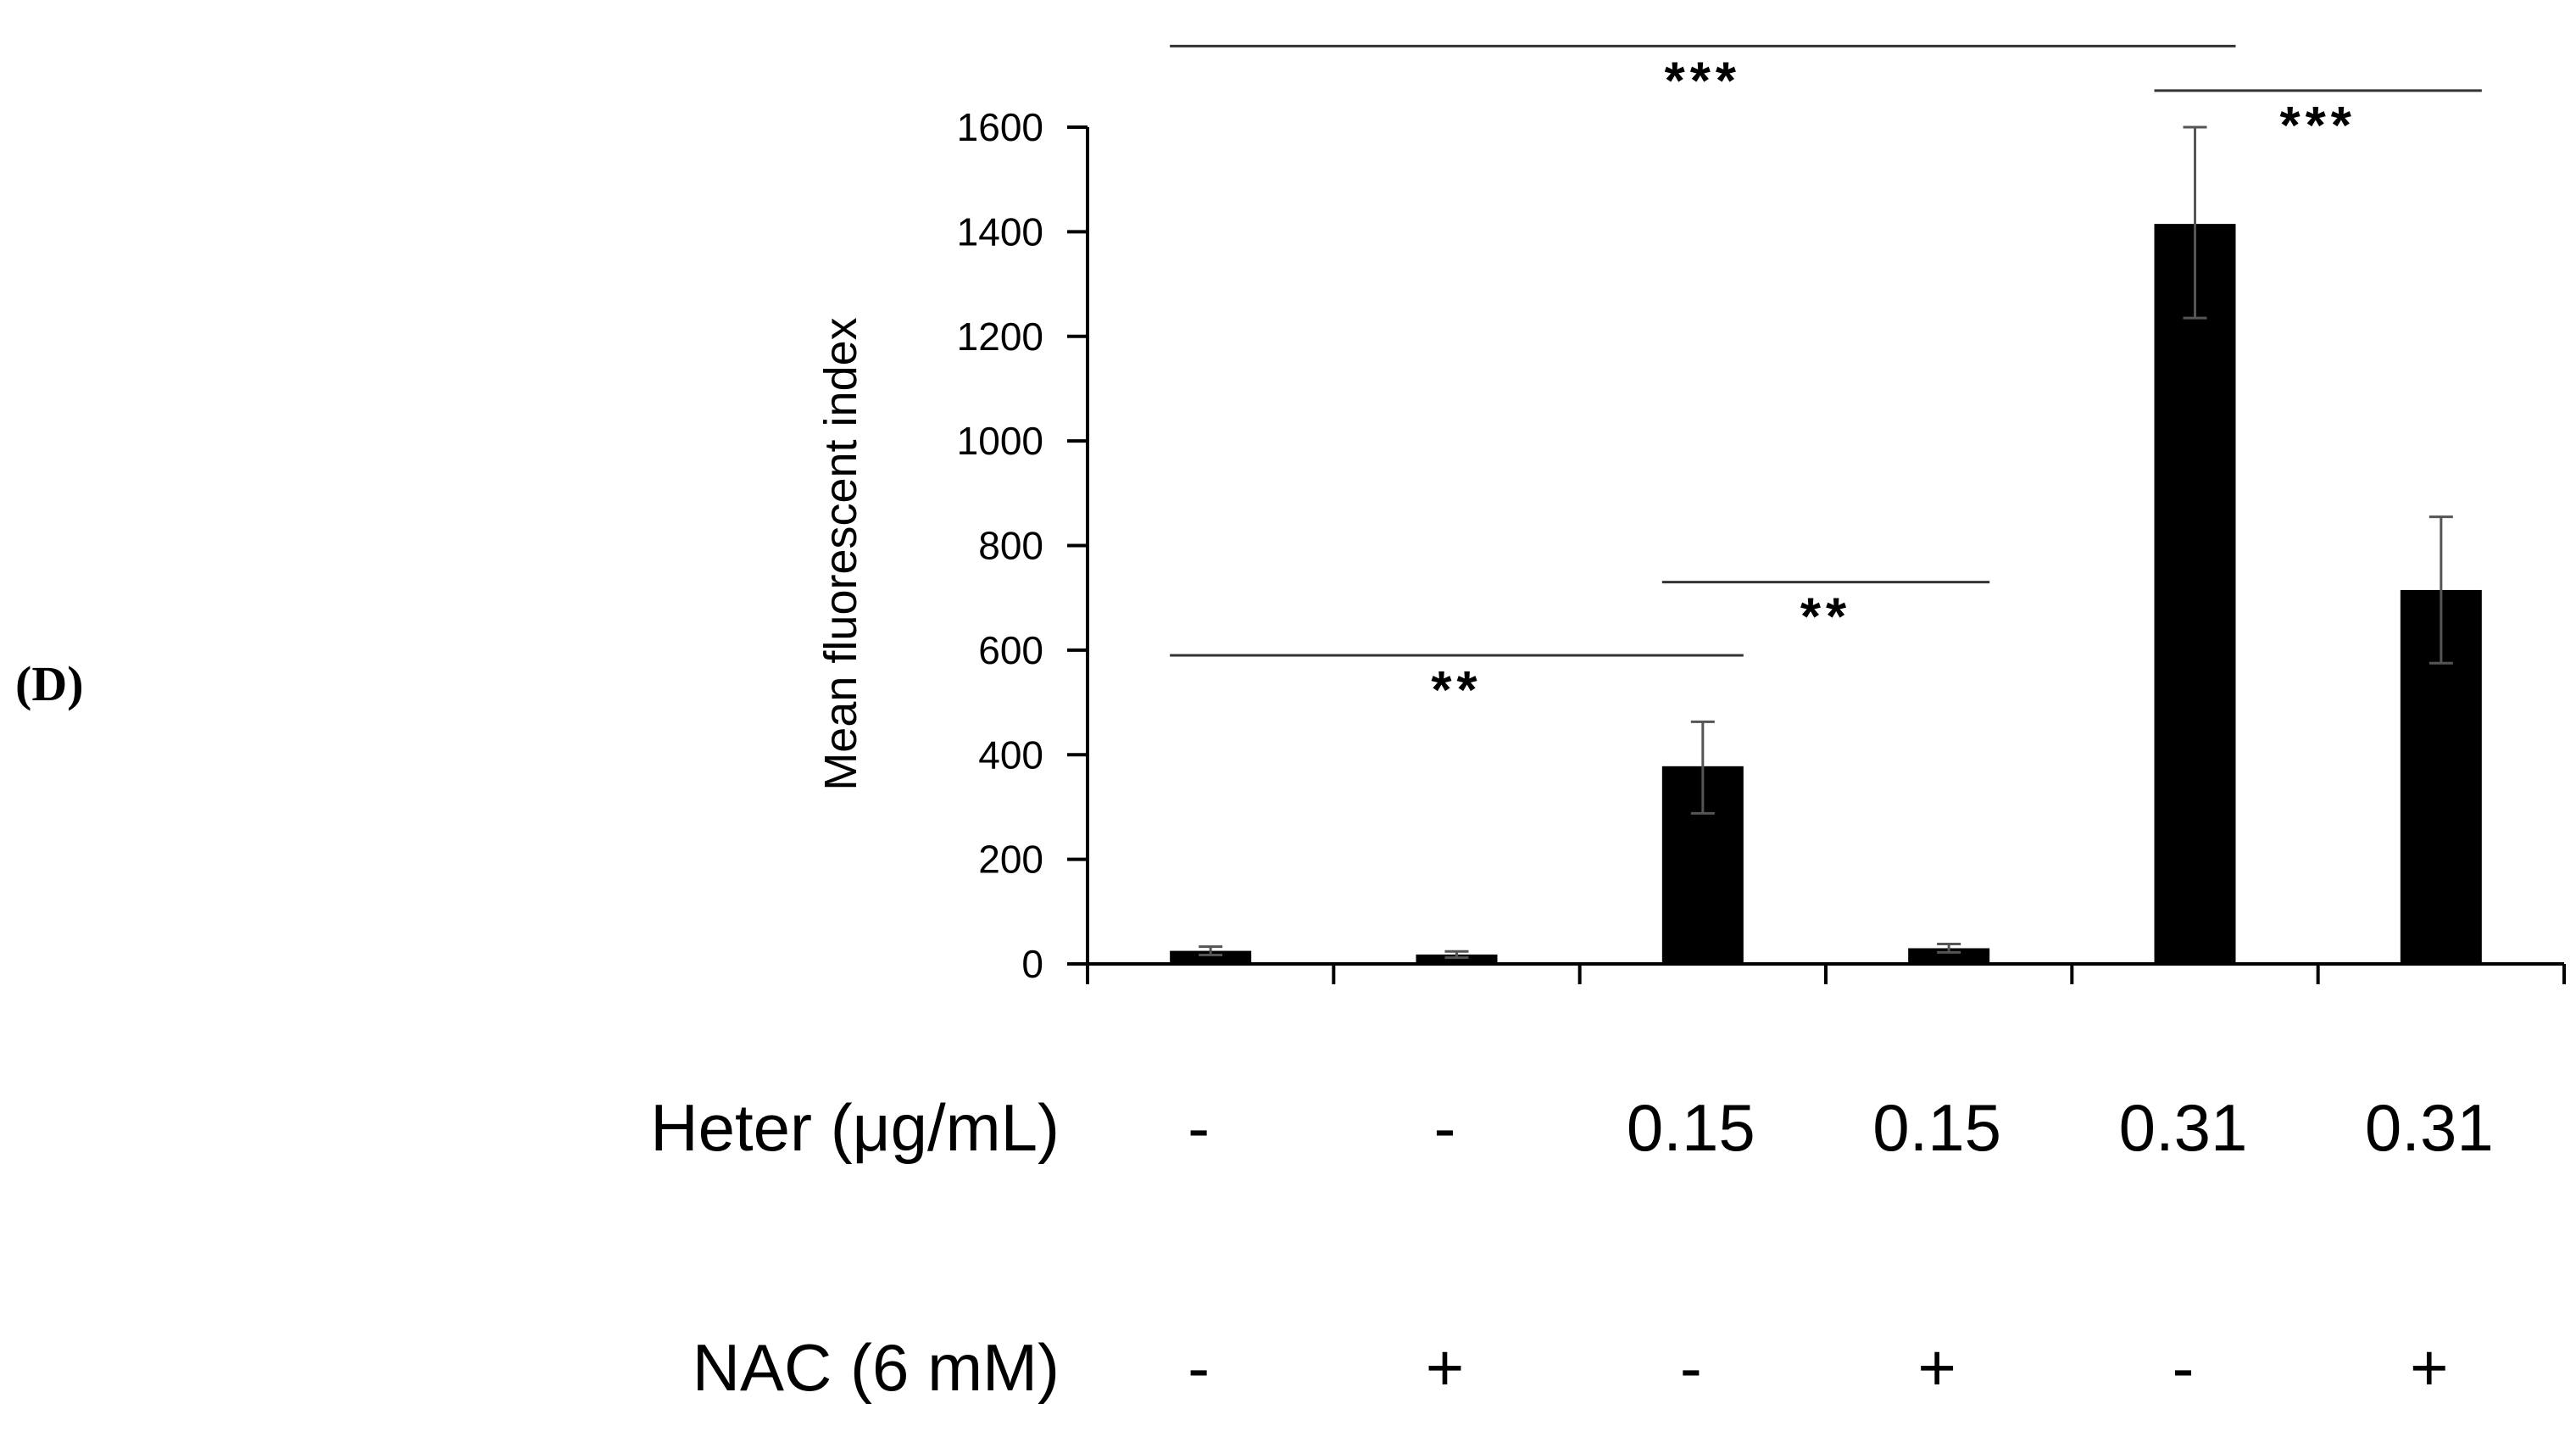 The image size is (2576, 1448). What do you see at coordinates (840, 553) in the screenshot?
I see `y-axis-title: Mean fluorescent index` at bounding box center [840, 553].